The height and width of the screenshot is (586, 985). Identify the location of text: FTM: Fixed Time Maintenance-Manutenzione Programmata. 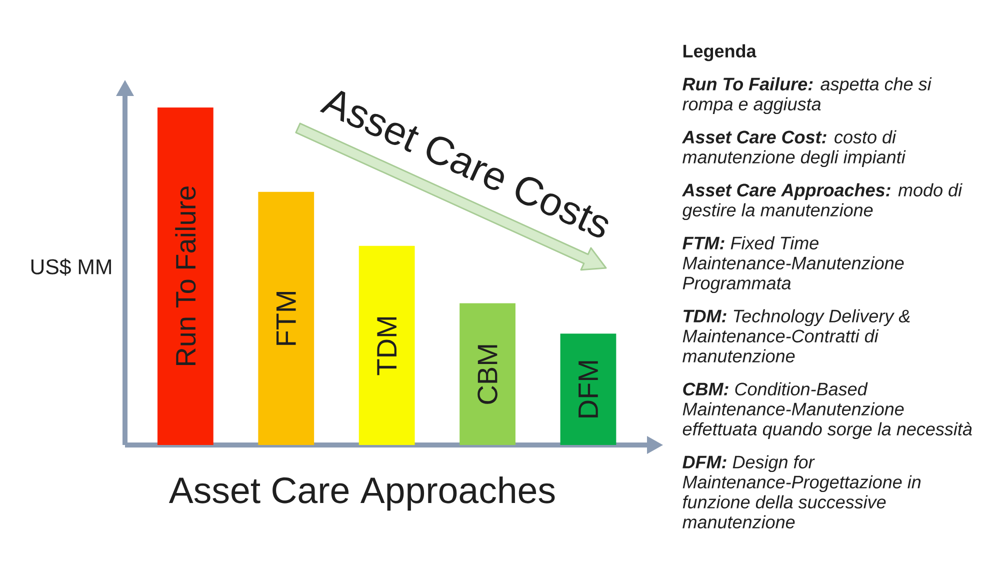
(793, 265).